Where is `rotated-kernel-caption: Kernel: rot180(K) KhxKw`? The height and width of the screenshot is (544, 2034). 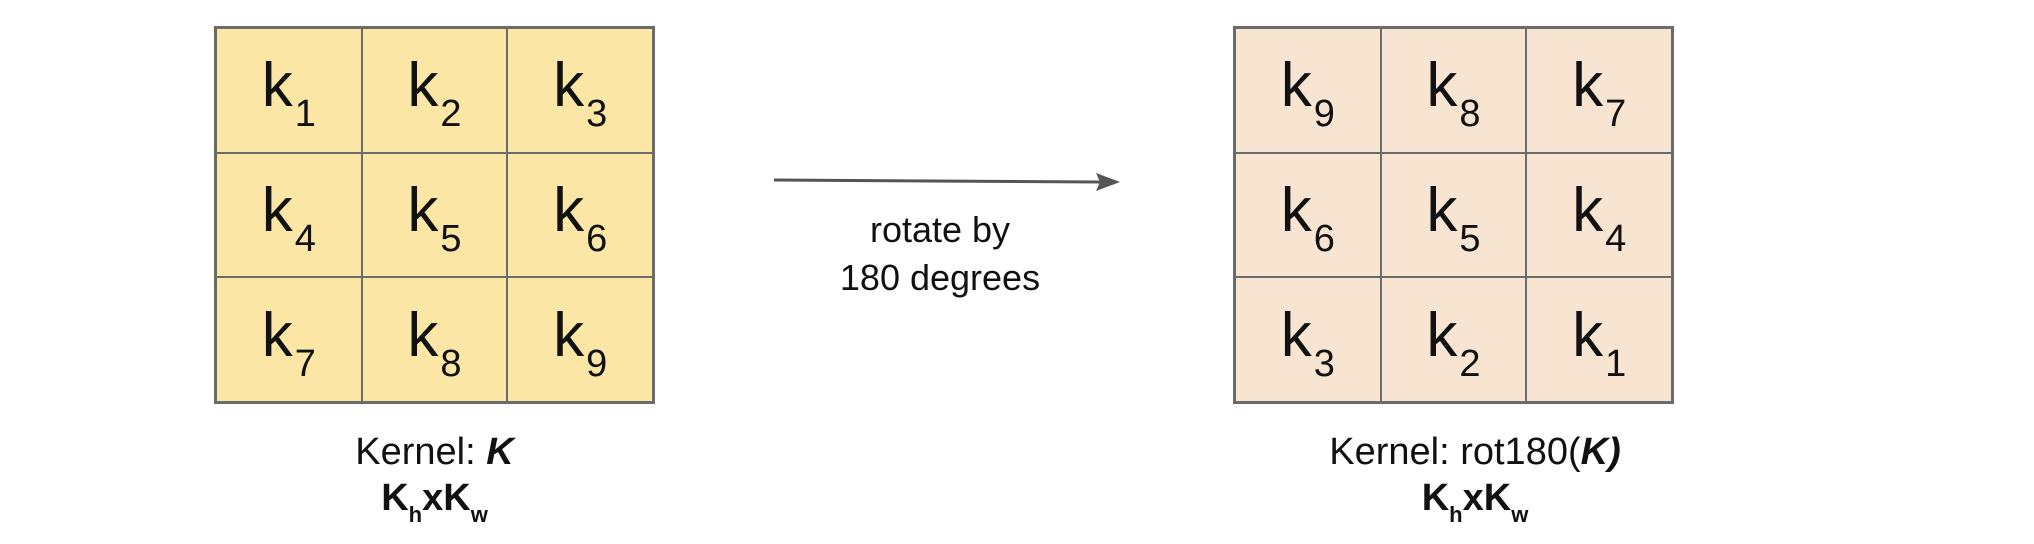 rotated-kernel-caption: Kernel: rot180(K) KhxKw is located at coordinates (1475, 477).